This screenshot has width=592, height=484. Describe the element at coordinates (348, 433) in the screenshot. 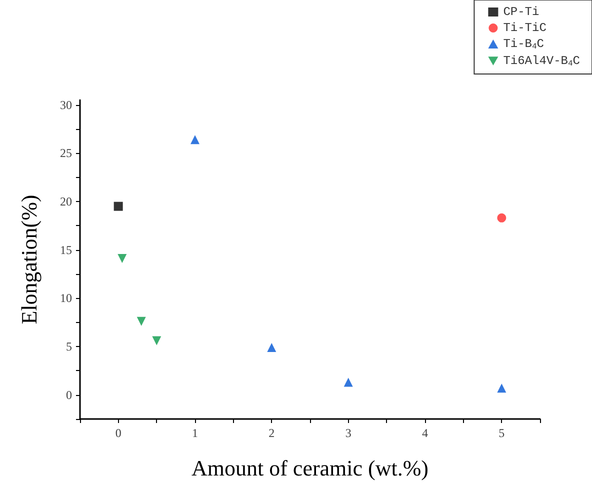

I see `x-tick-label: 3` at that location.